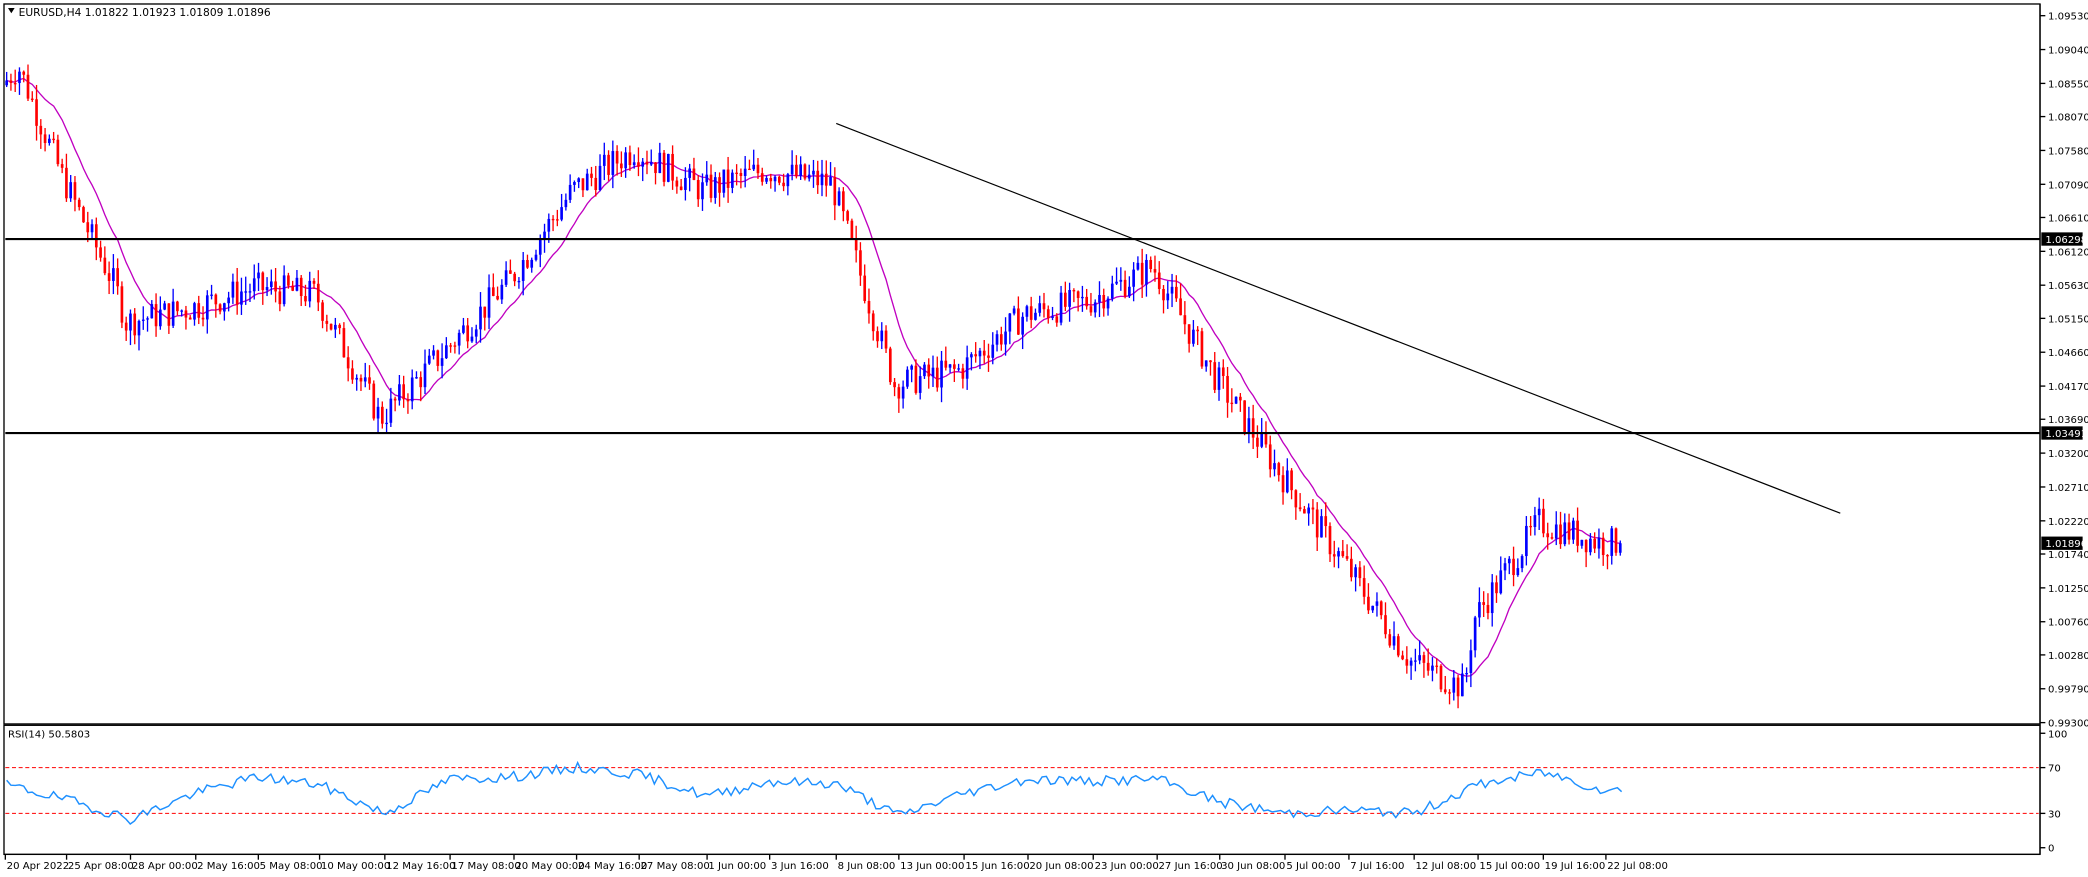 This screenshot has width=2088, height=877. Describe the element at coordinates (38, 866) in the screenshot. I see `time-tick-label: 20 Apr 2022` at that location.